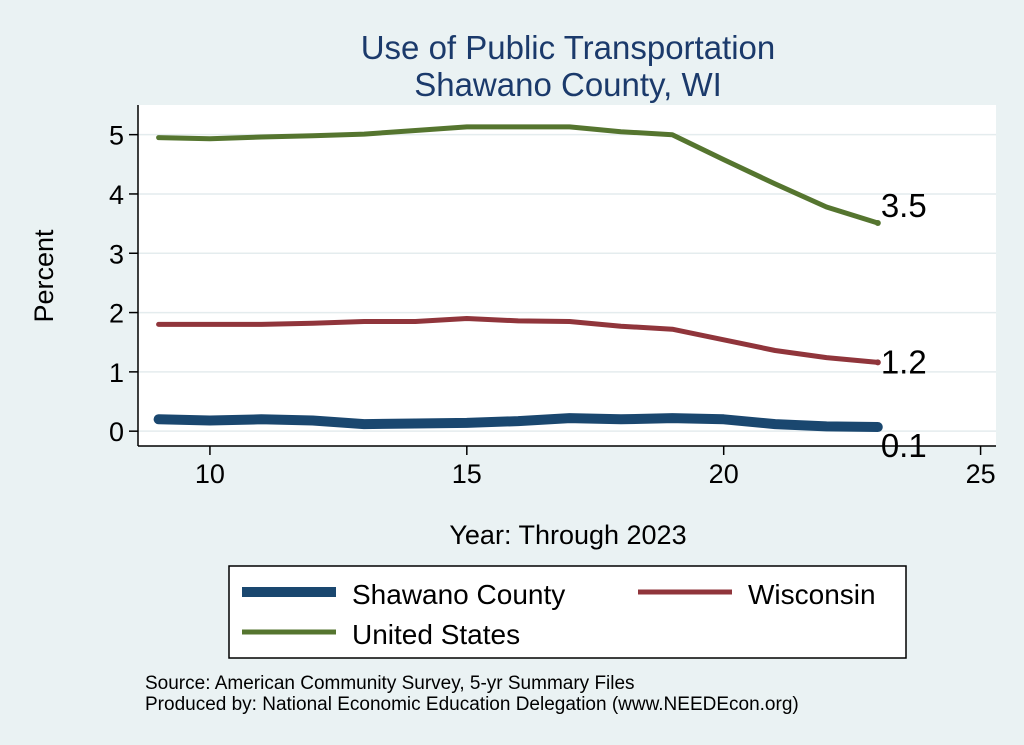  I want to click on y-tick-label: 0, so click(116, 432).